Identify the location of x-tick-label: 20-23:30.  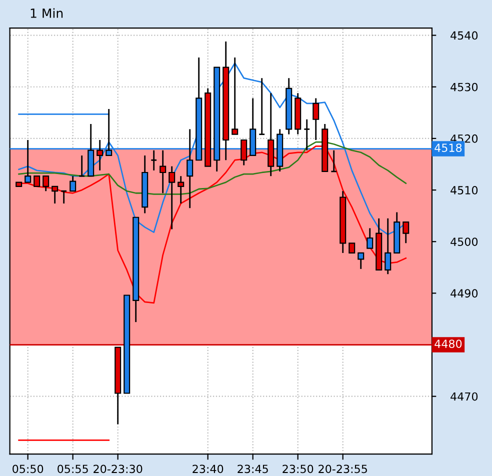
(118, 469).